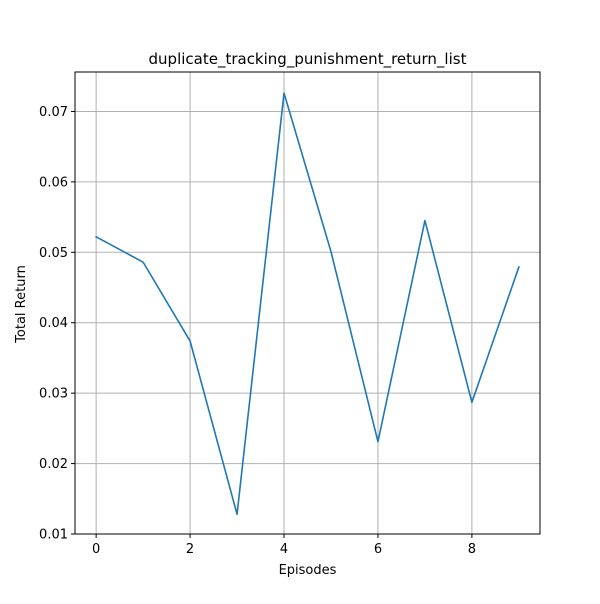  Describe the element at coordinates (472, 549) in the screenshot. I see `x-tick-label: 8` at that location.